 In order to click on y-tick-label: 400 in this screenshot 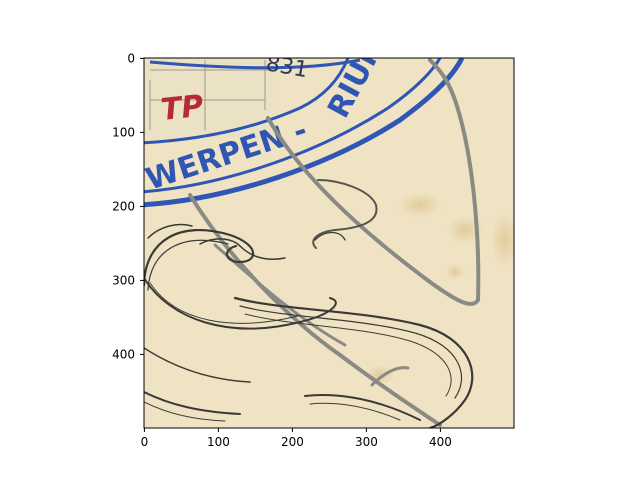, I will do `click(123, 355)`.